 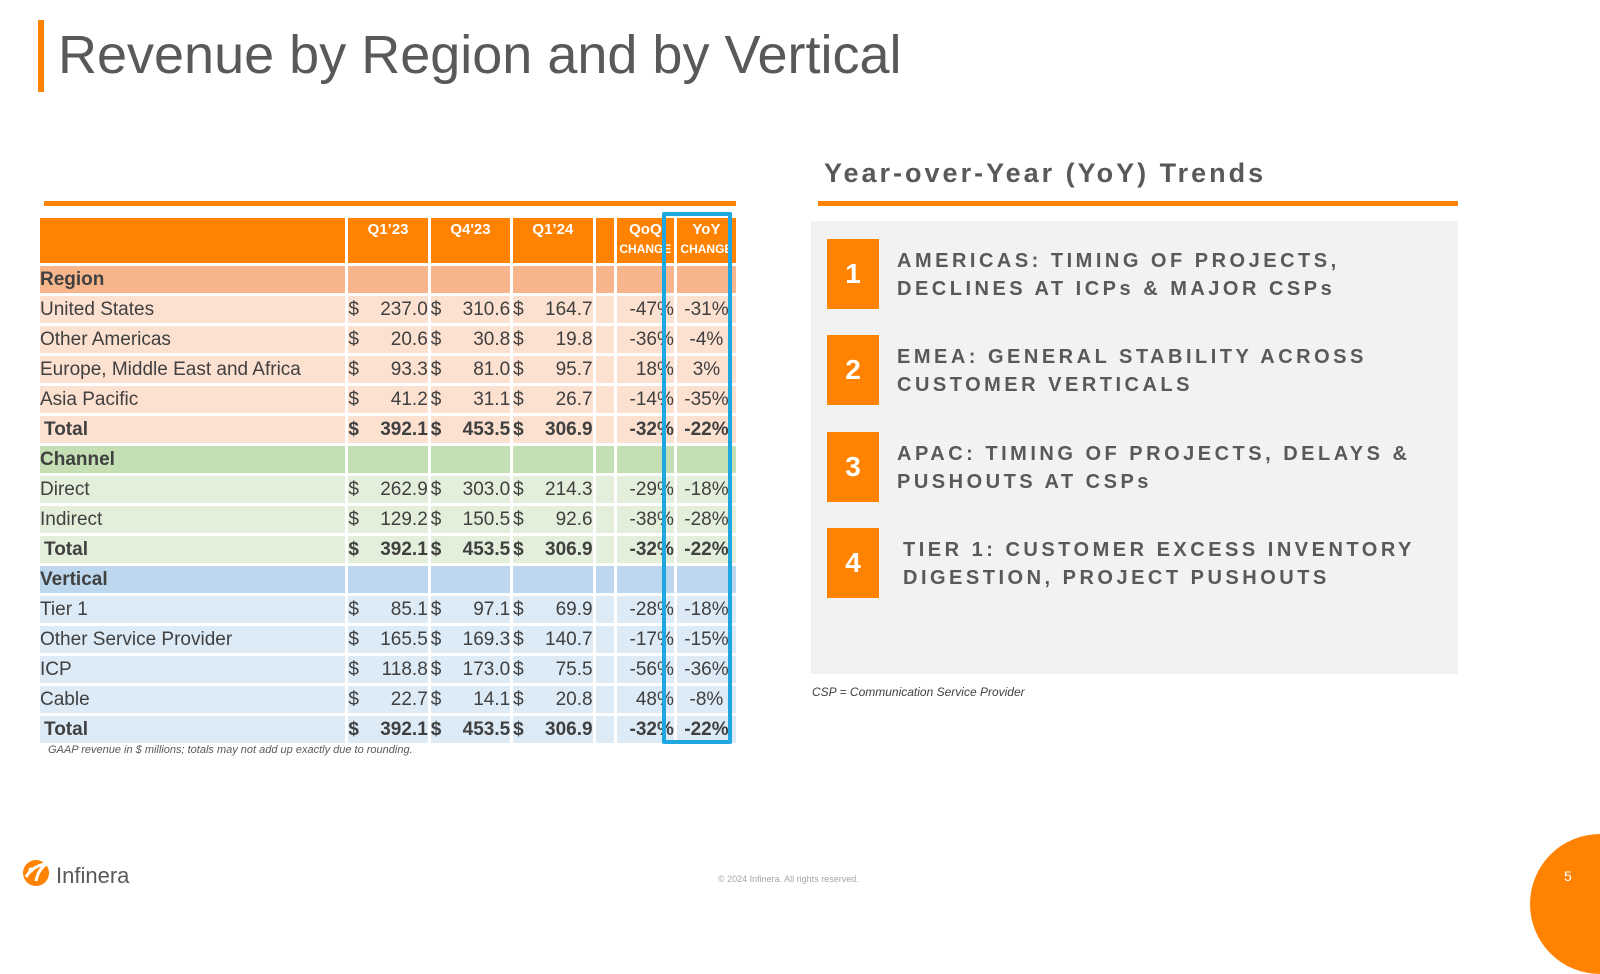 I want to click on yoy-cell: -18%, so click(x=706, y=489).